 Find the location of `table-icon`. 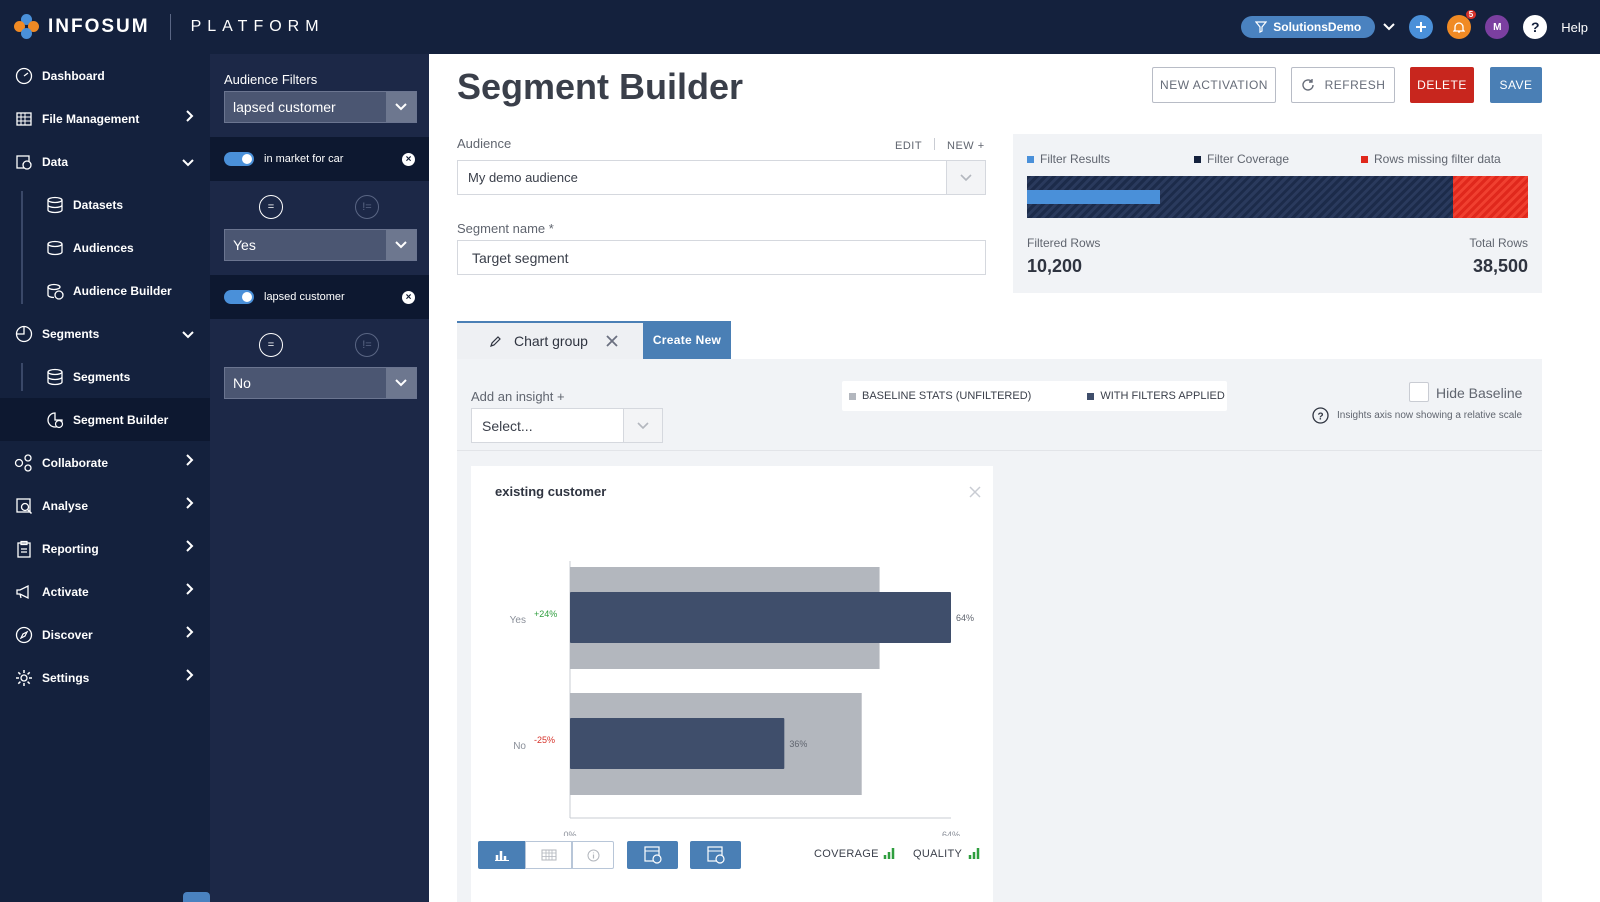

table-icon is located at coordinates (548, 855).